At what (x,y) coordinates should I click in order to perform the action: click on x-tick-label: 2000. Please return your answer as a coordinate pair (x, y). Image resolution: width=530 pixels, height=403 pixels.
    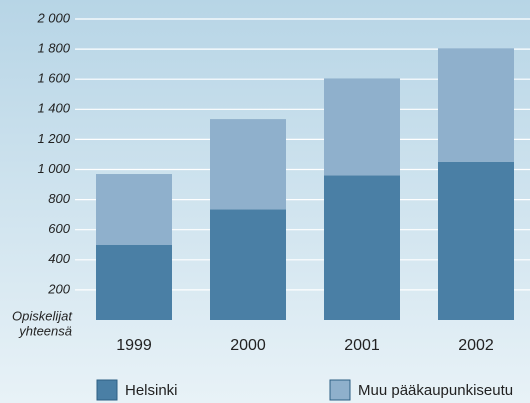
    Looking at the image, I should click on (248, 345).